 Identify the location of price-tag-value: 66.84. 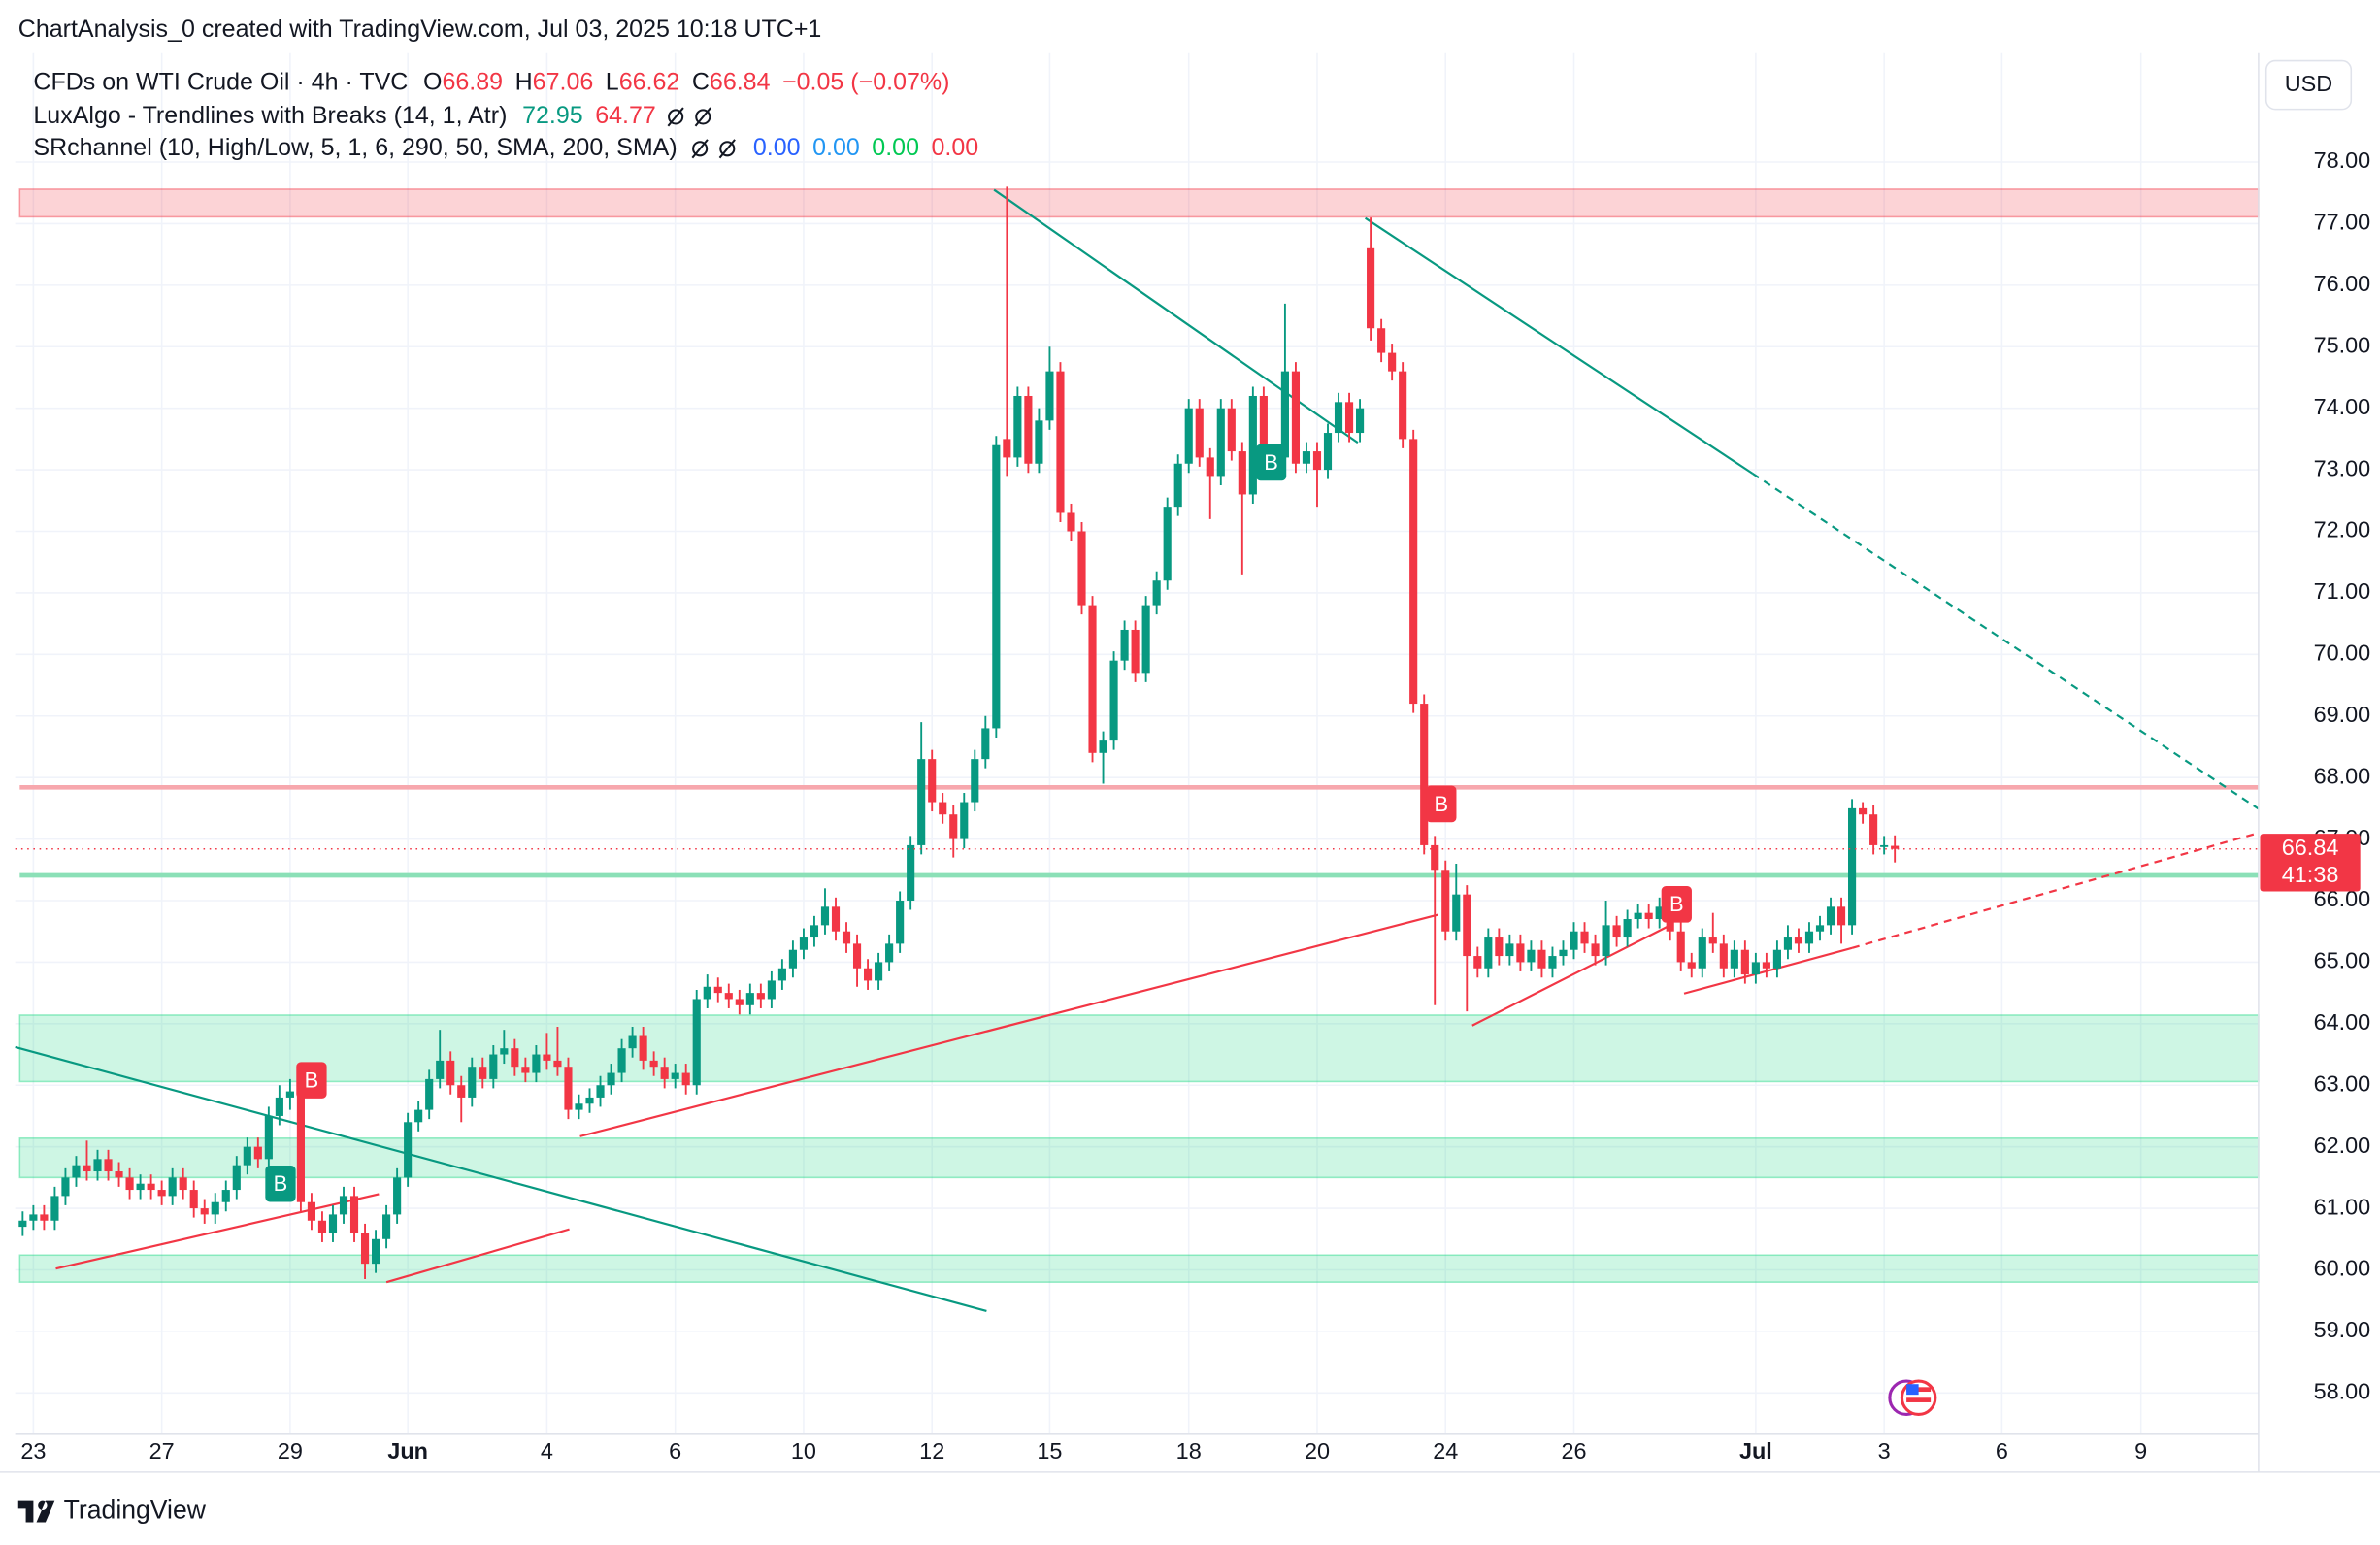
(2310, 847).